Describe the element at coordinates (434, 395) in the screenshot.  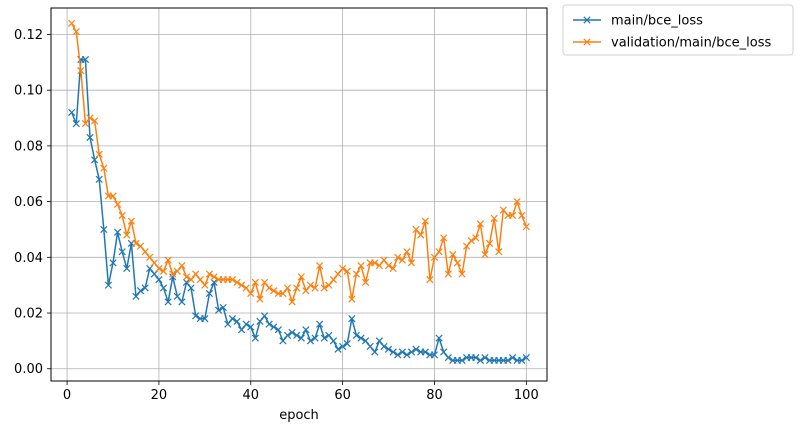
I see `x-tick-label: 80` at that location.